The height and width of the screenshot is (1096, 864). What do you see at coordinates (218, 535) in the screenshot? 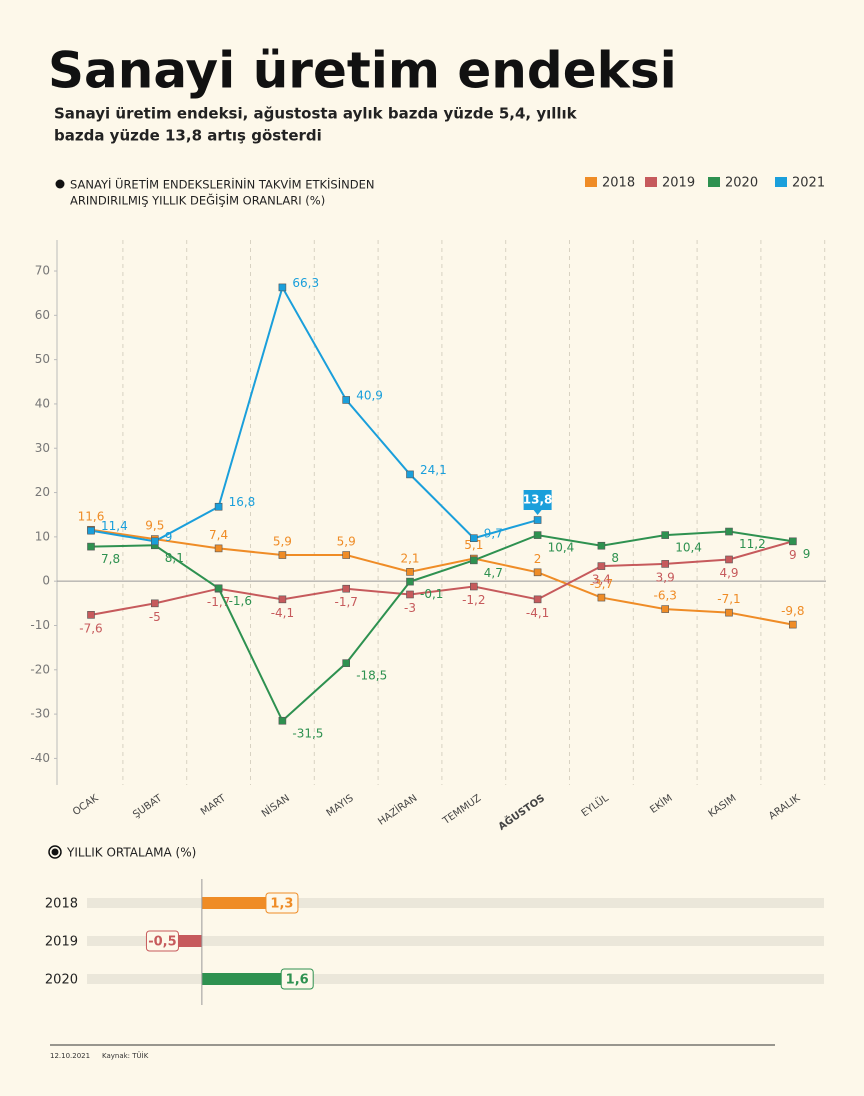
I see `data-label: 7,4` at bounding box center [218, 535].